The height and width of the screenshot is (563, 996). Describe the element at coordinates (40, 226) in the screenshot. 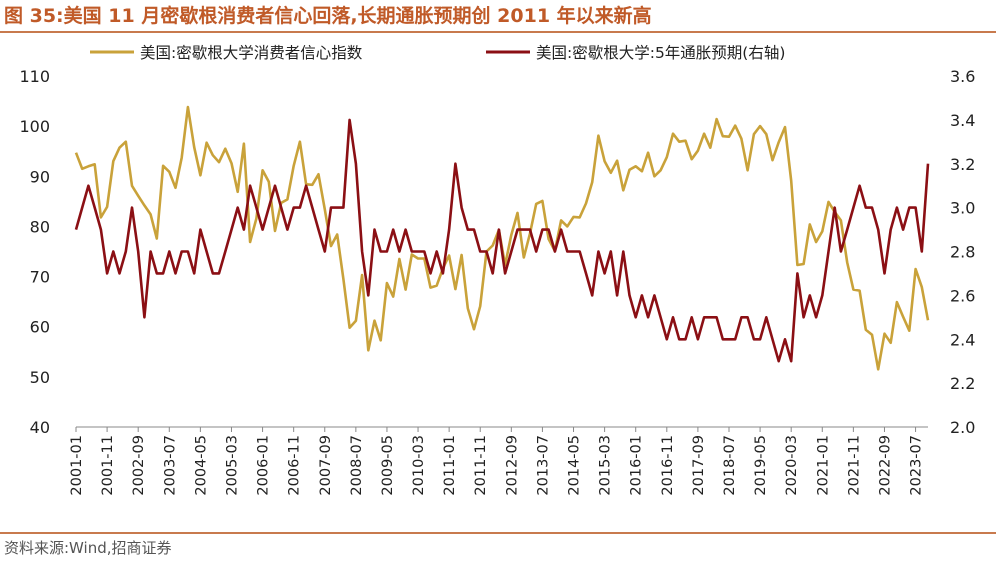

I see `y-left-tick-label: 80` at that location.